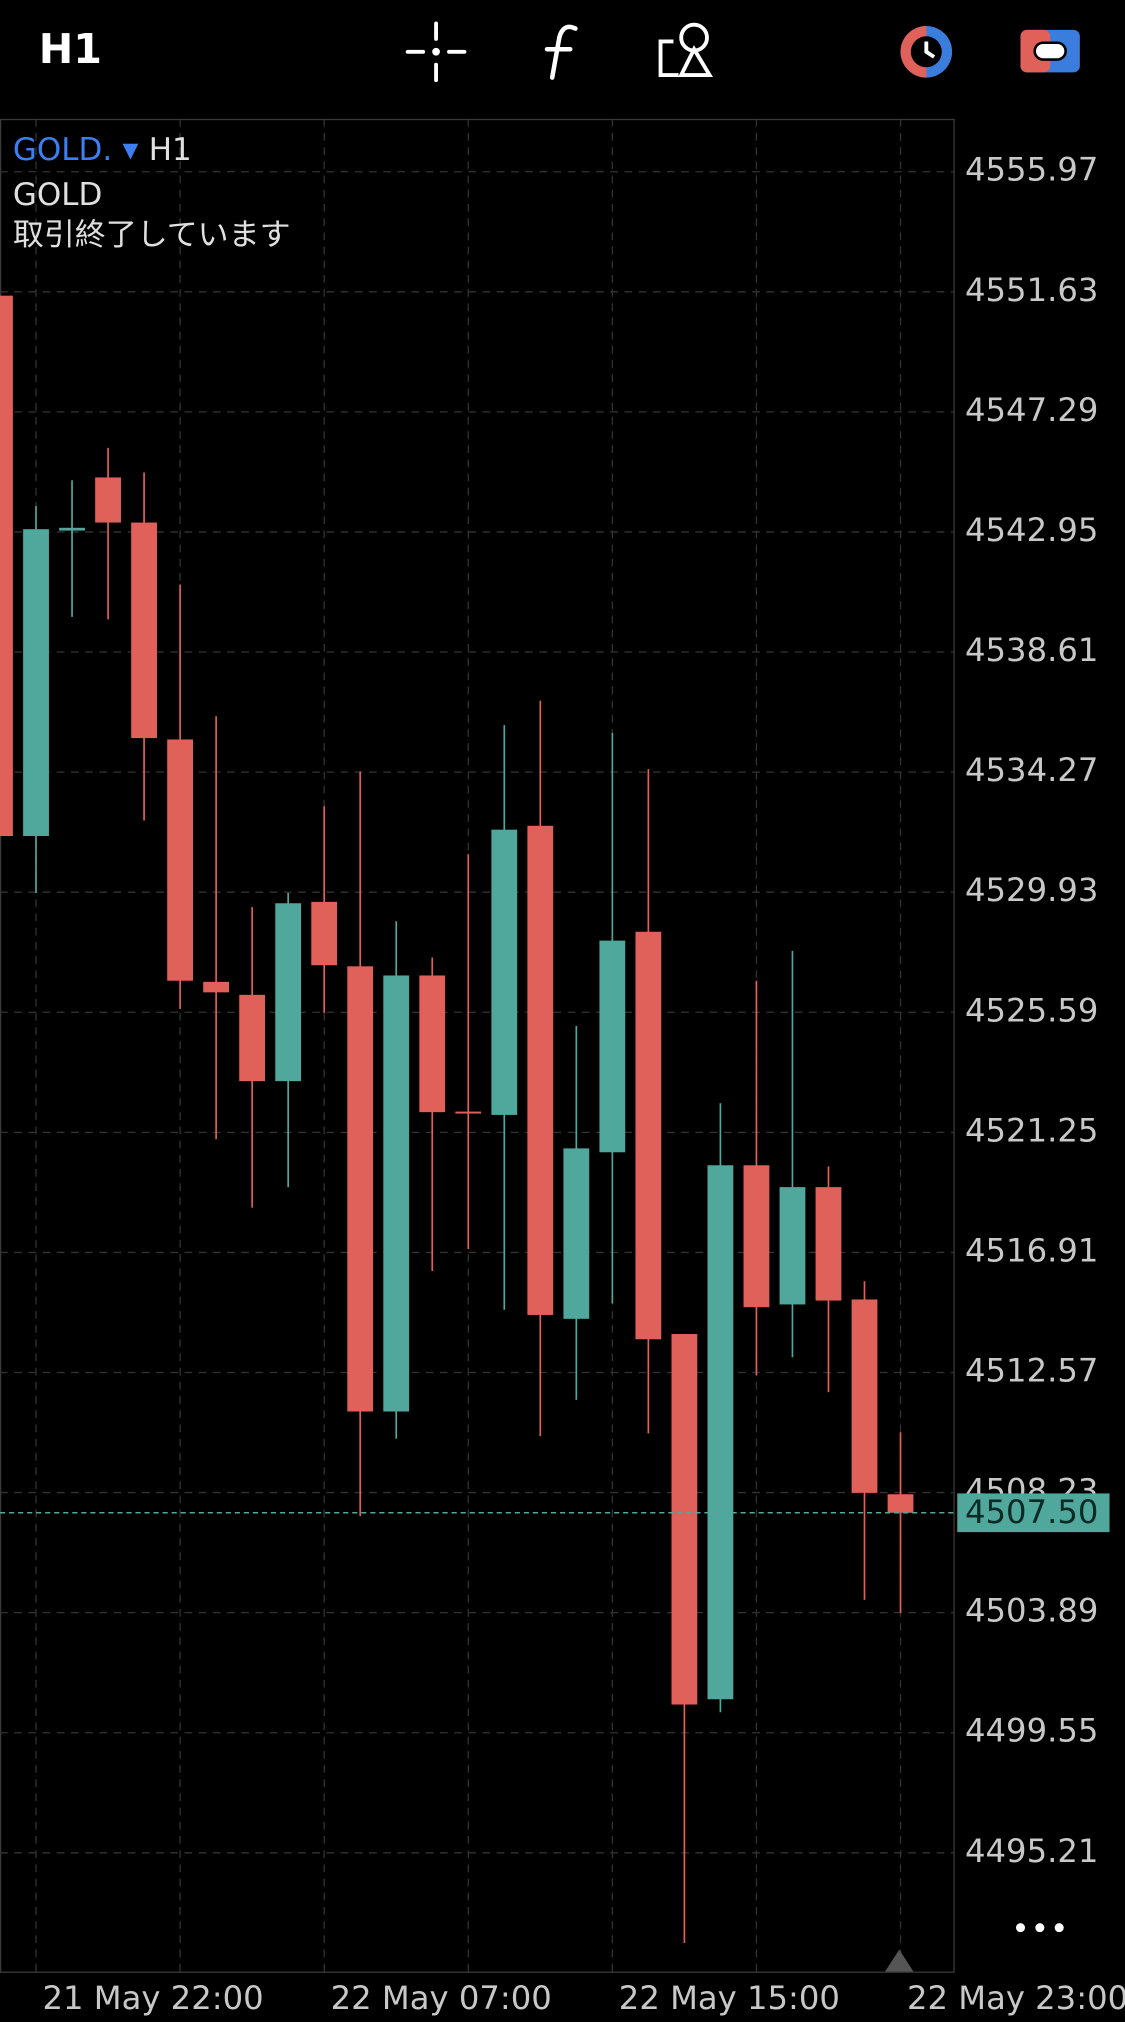 The width and height of the screenshot is (1125, 2022). I want to click on symbol-dropdown-arrow: ▼, so click(131, 150).